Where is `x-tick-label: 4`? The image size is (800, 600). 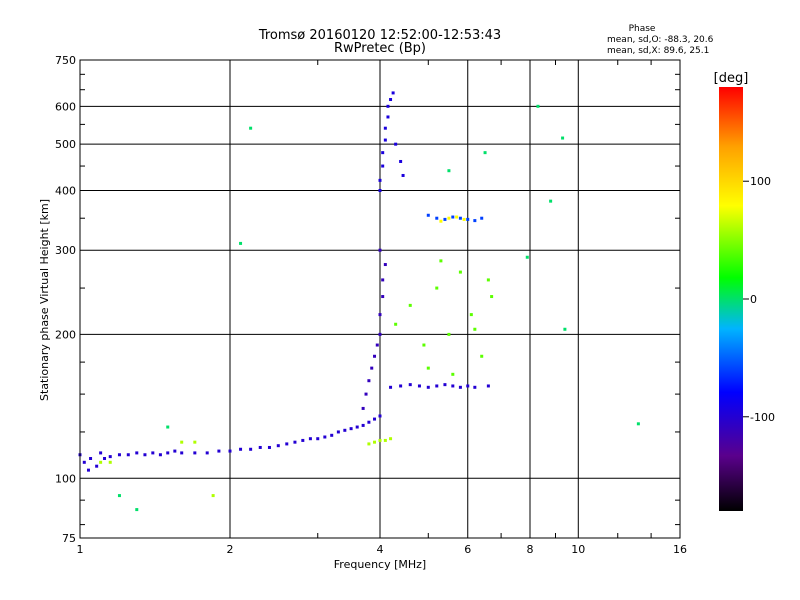 x-tick-label: 4 is located at coordinates (380, 549).